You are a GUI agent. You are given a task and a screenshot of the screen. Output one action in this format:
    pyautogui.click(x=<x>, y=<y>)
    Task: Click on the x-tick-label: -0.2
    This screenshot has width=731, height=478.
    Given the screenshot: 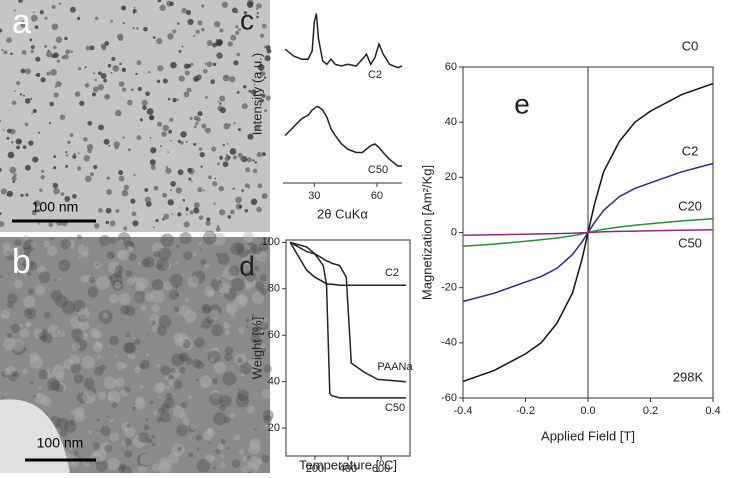 What is the action you would take?
    pyautogui.click(x=525, y=411)
    